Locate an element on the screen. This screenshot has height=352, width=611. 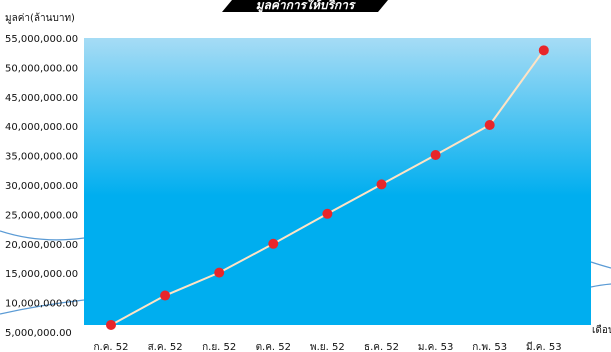
y-axis-title: มูลค่า(ล้านบาท) is located at coordinates (40, 18).